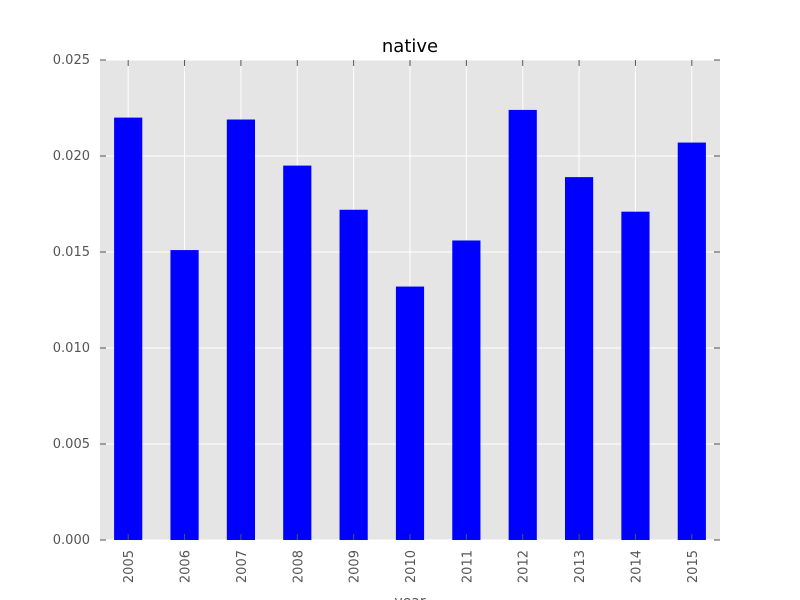 This screenshot has height=600, width=800. What do you see at coordinates (186, 566) in the screenshot?
I see `x-tick-label-2006: 2006` at bounding box center [186, 566].